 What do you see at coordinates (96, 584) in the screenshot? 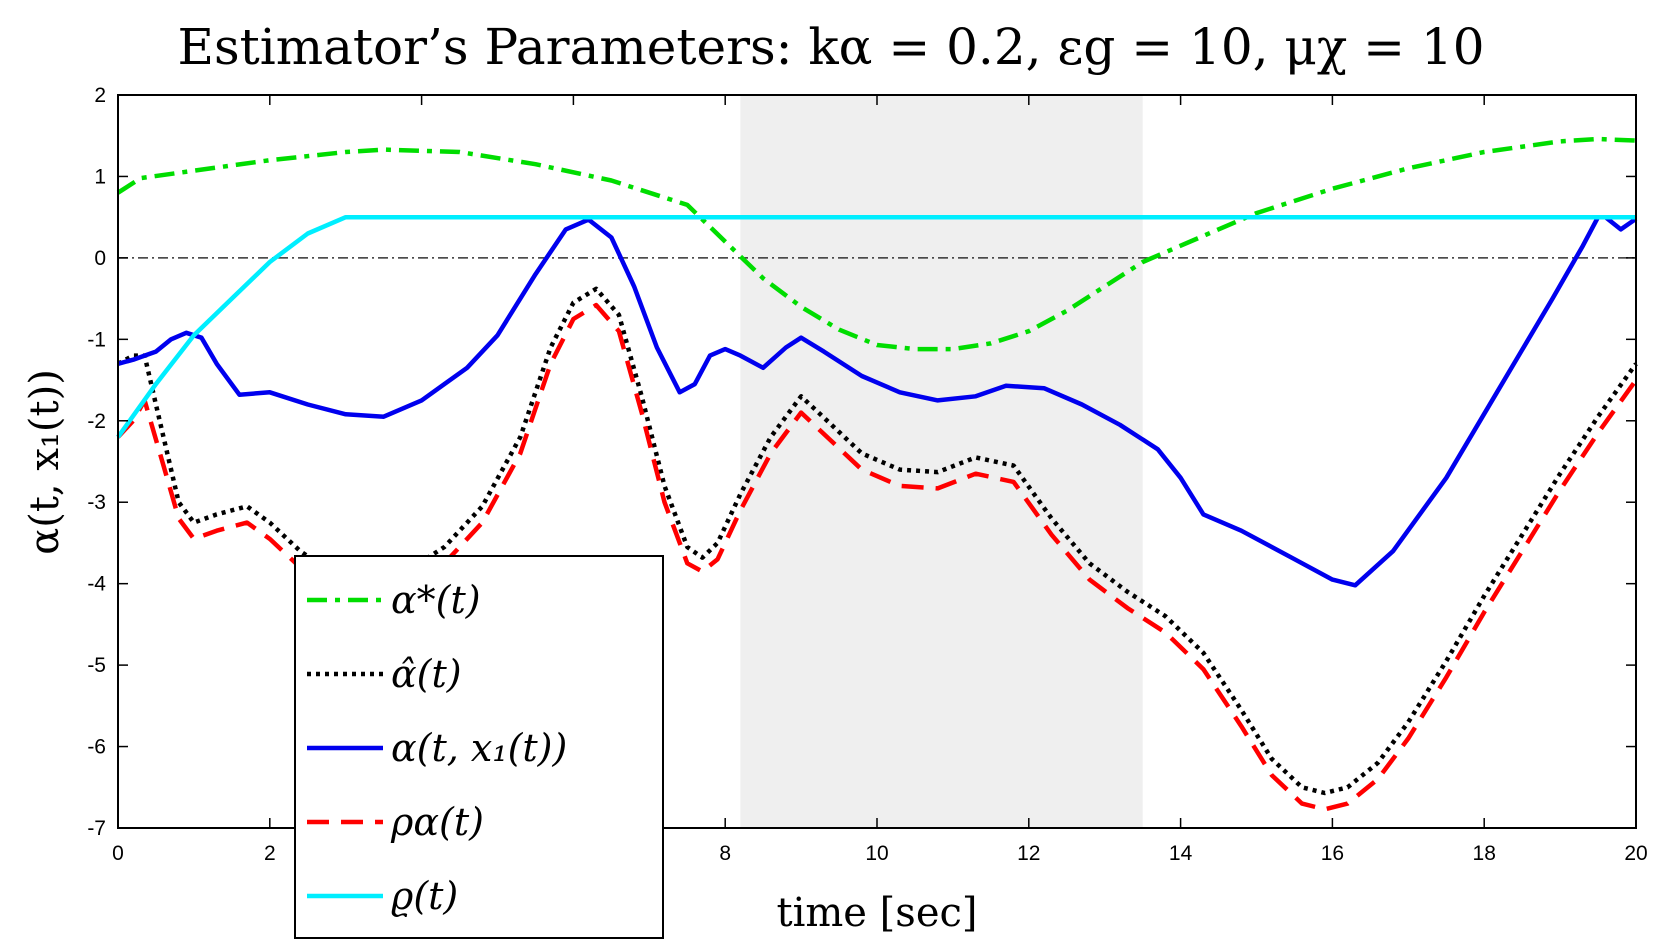
I see `y-tick-label: -4` at bounding box center [96, 584].